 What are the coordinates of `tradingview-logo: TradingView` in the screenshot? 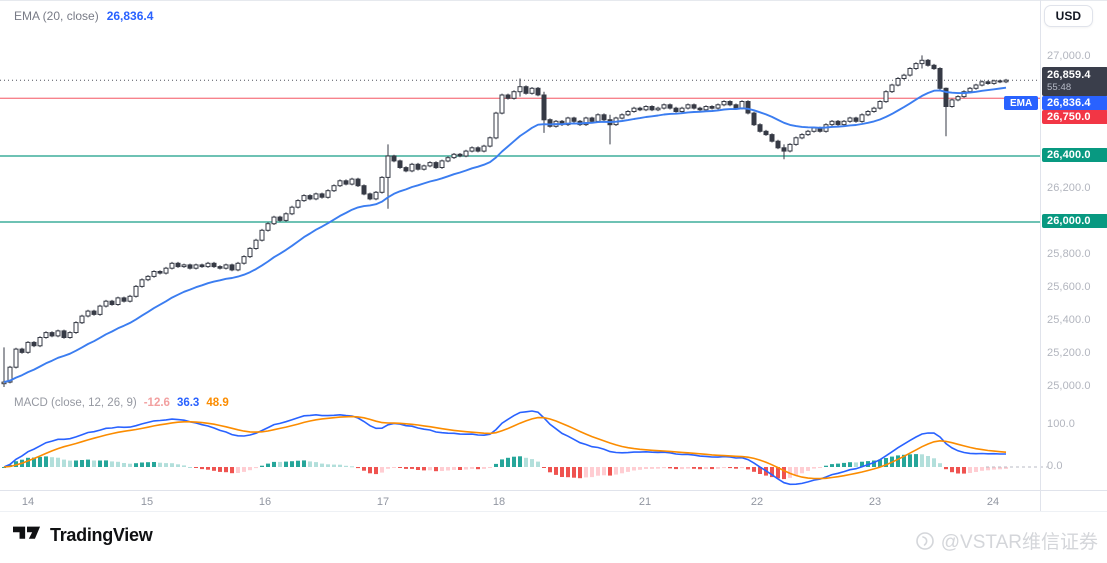 It's located at (83, 535).